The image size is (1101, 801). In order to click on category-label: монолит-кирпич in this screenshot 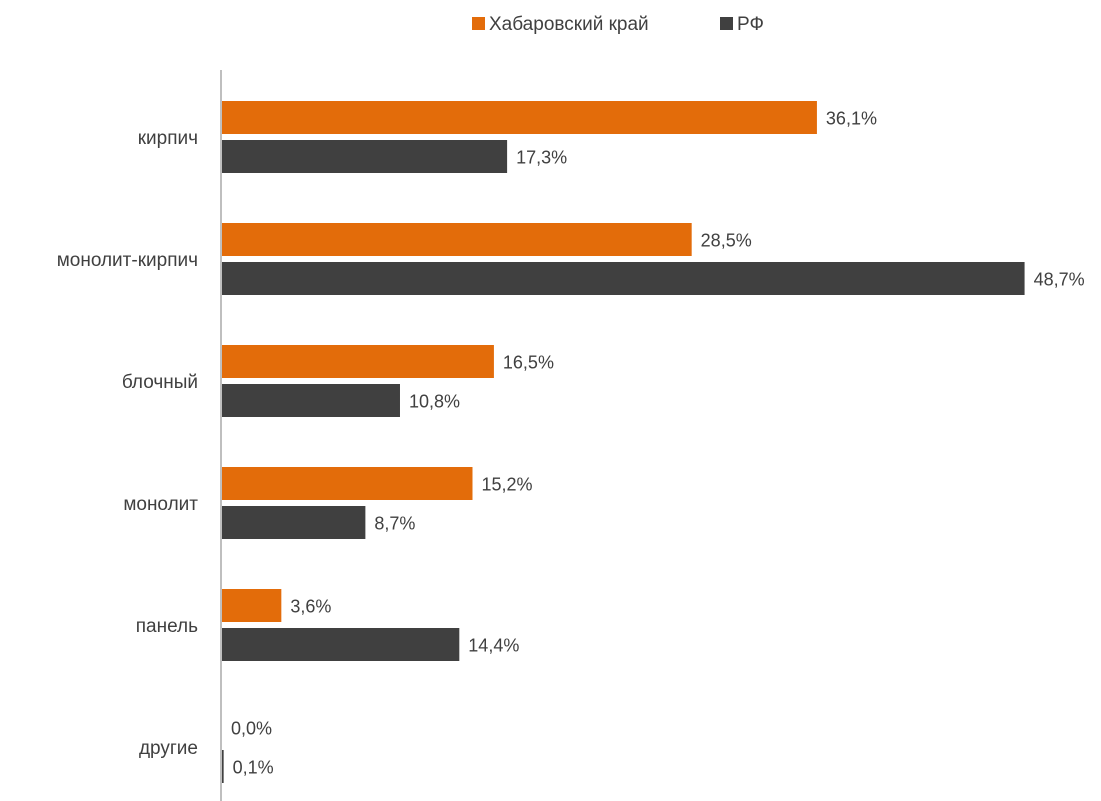, I will do `click(127, 260)`.